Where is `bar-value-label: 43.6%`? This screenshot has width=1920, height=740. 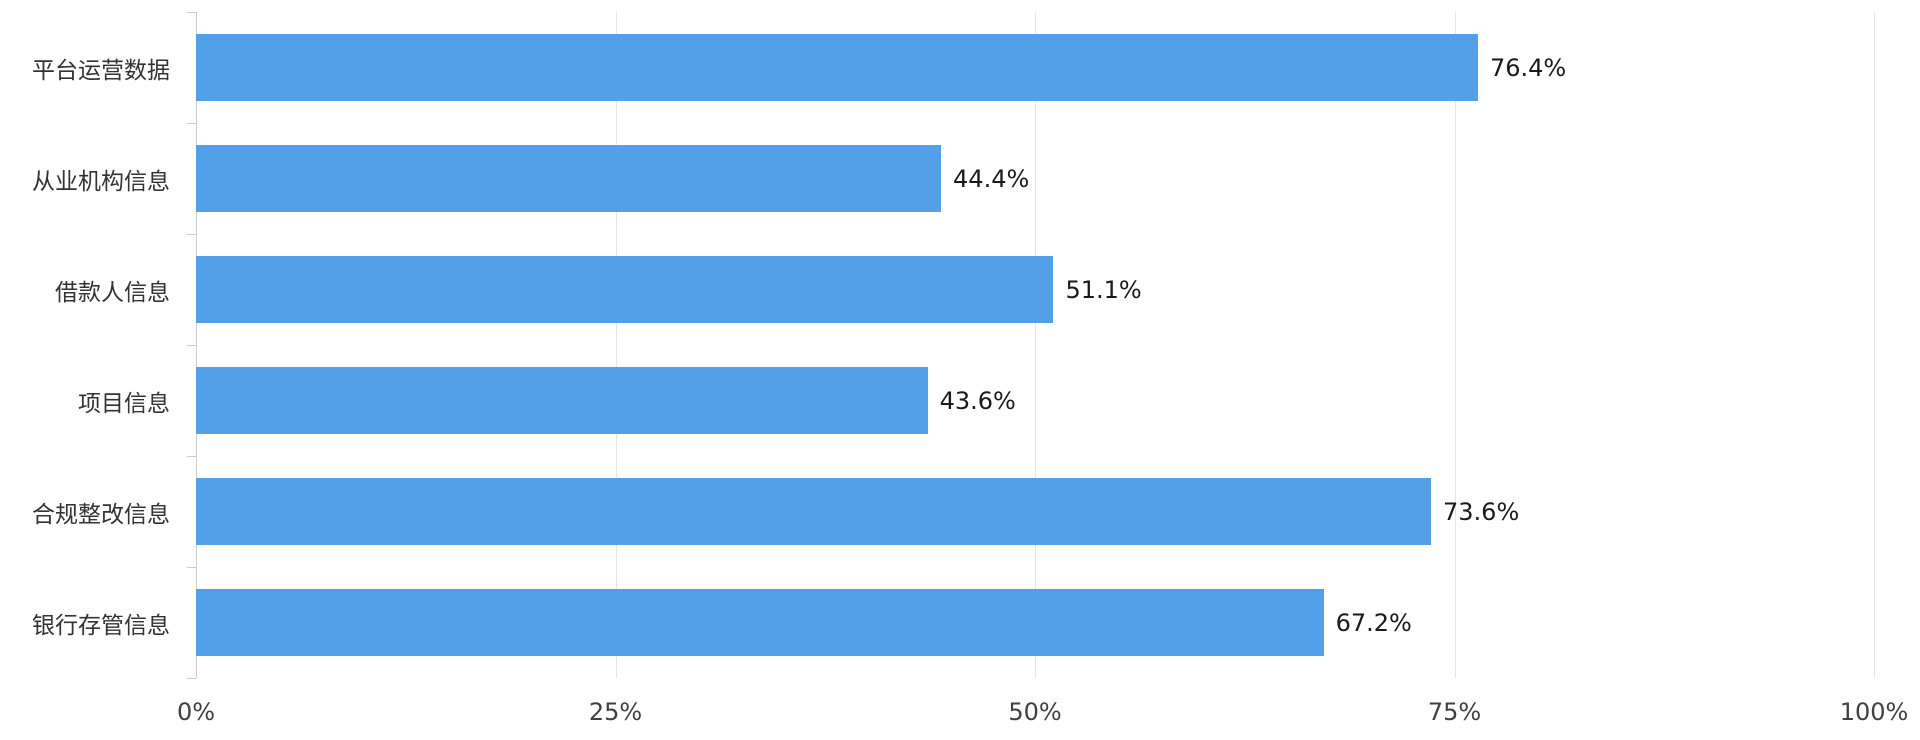
bar-value-label: 43.6% is located at coordinates (977, 400).